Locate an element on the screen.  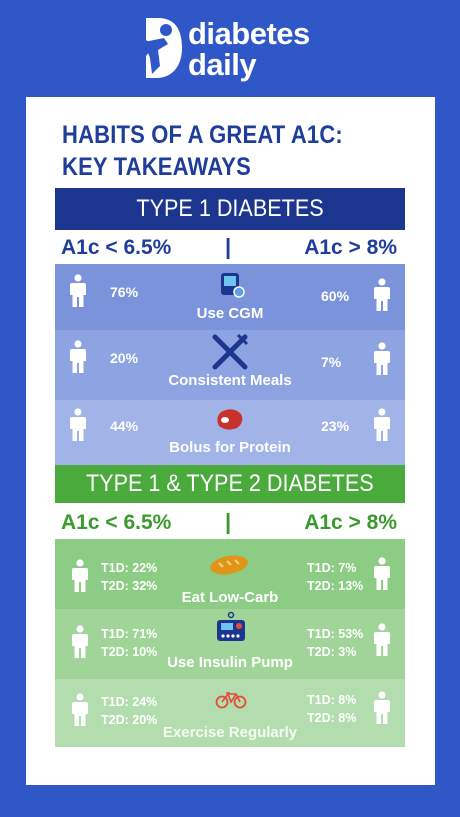
pct-low-t1d: T1D: 24% is located at coordinates (129, 702).